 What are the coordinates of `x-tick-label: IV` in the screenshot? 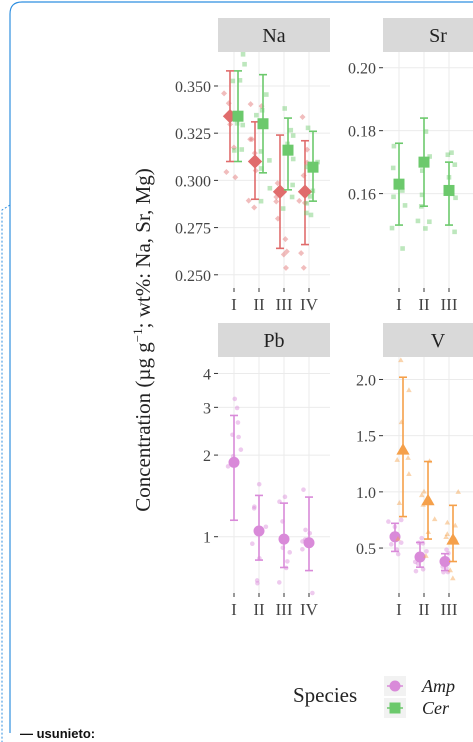 It's located at (309, 609).